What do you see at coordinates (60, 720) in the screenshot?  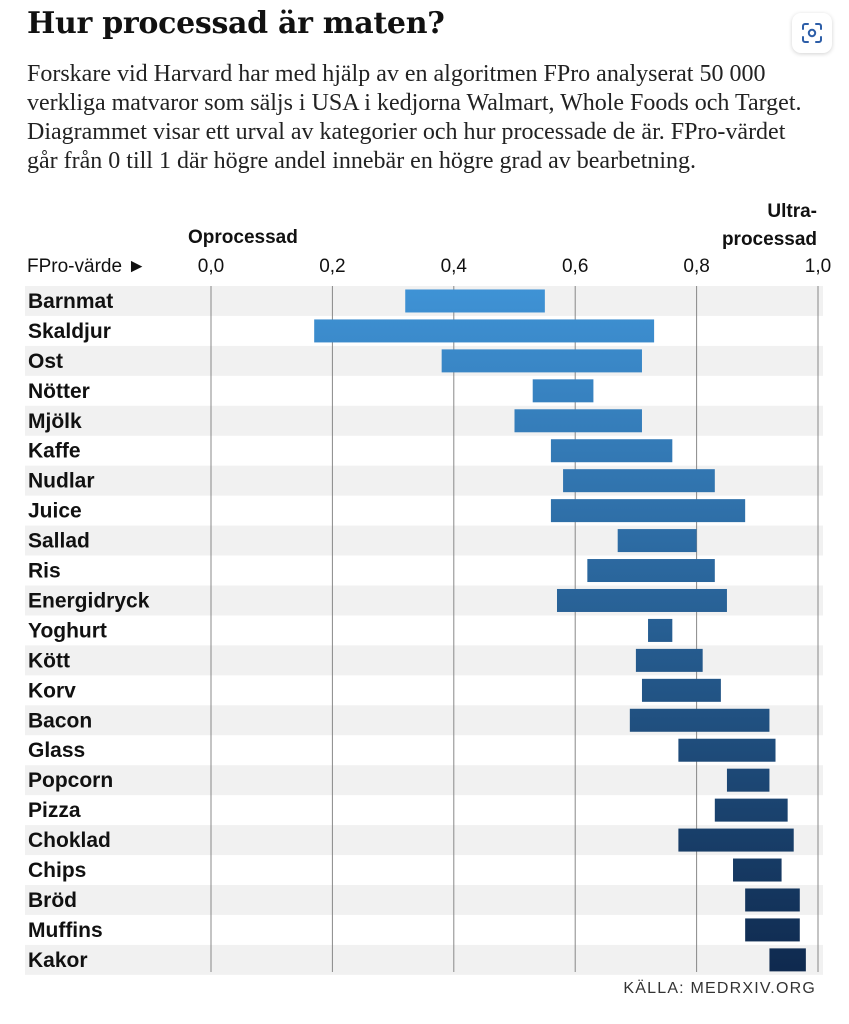 I see `category-label: Bacon` at bounding box center [60, 720].